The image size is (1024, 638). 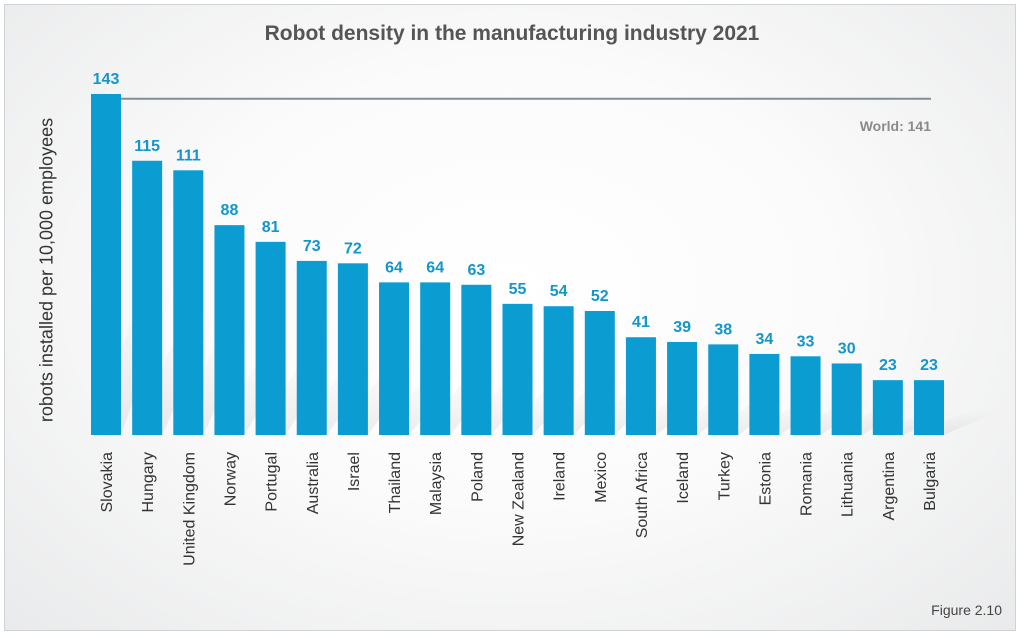 I want to click on bar-israel, so click(x=352, y=349).